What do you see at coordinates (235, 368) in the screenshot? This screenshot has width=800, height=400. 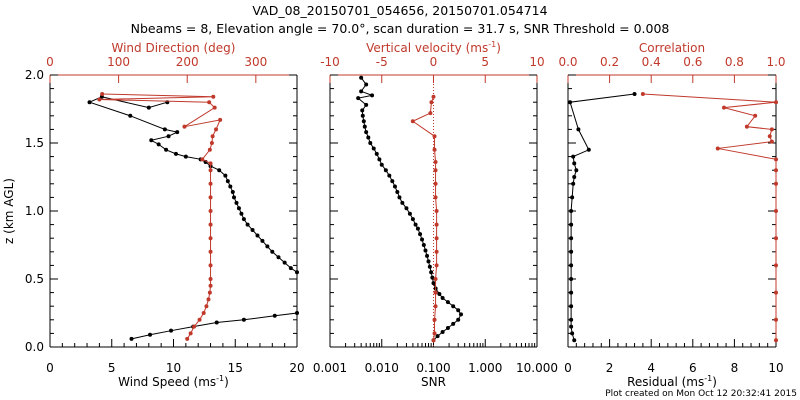 I see `wind-bottom-tick-label: 15` at bounding box center [235, 368].